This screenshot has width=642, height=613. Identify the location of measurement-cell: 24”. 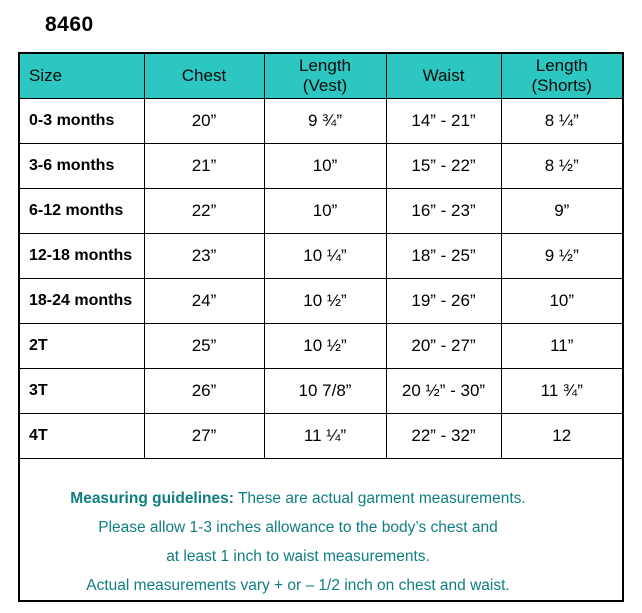
(204, 300).